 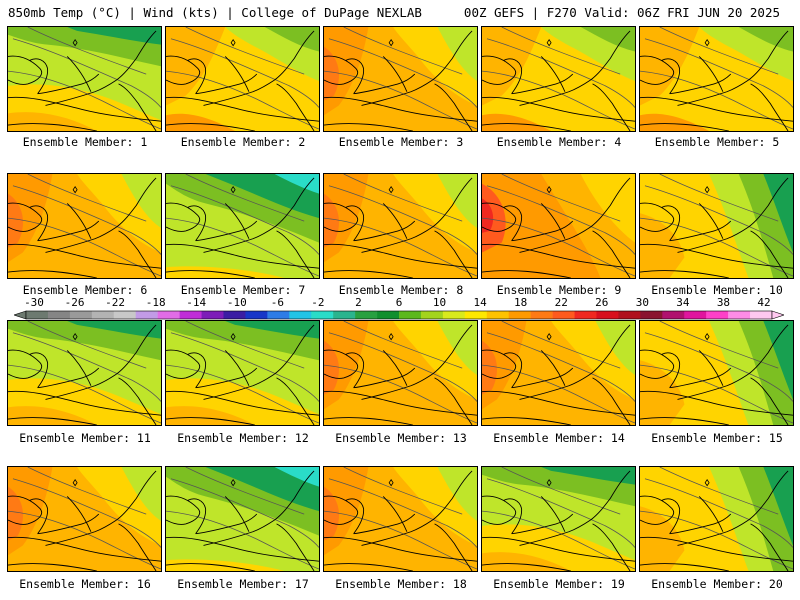 I want to click on ensemble-member-label: Ensemble Member: 5, so click(x=717, y=142).